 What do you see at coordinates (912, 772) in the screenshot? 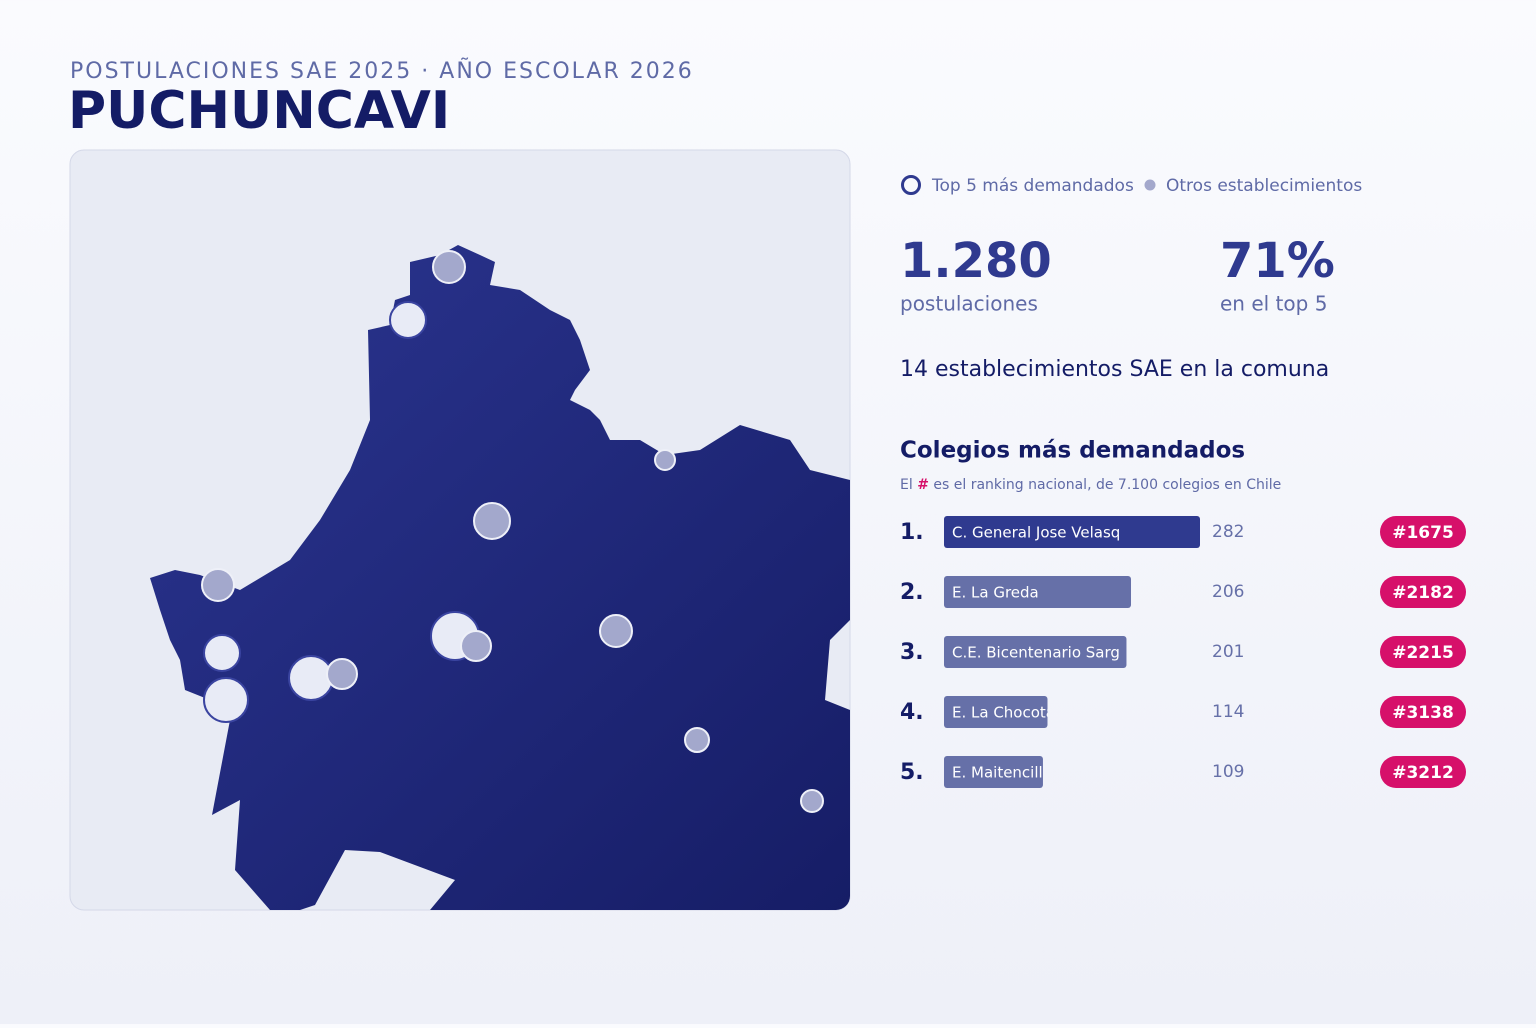
I see `rank: 5.` at bounding box center [912, 772].